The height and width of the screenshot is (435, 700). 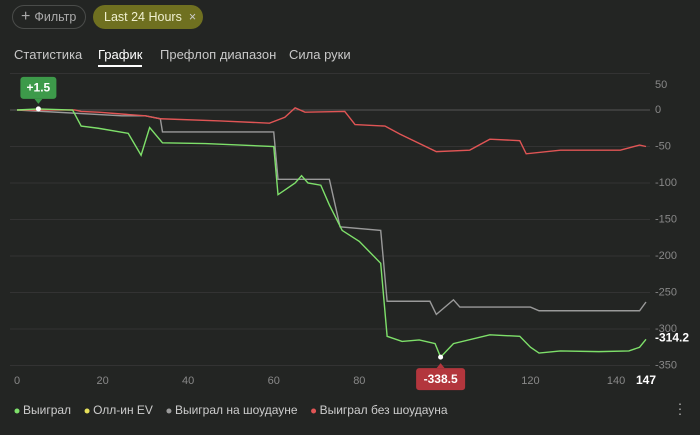 I want to click on legend-label: Выиграл на шоудауне, so click(x=236, y=410).